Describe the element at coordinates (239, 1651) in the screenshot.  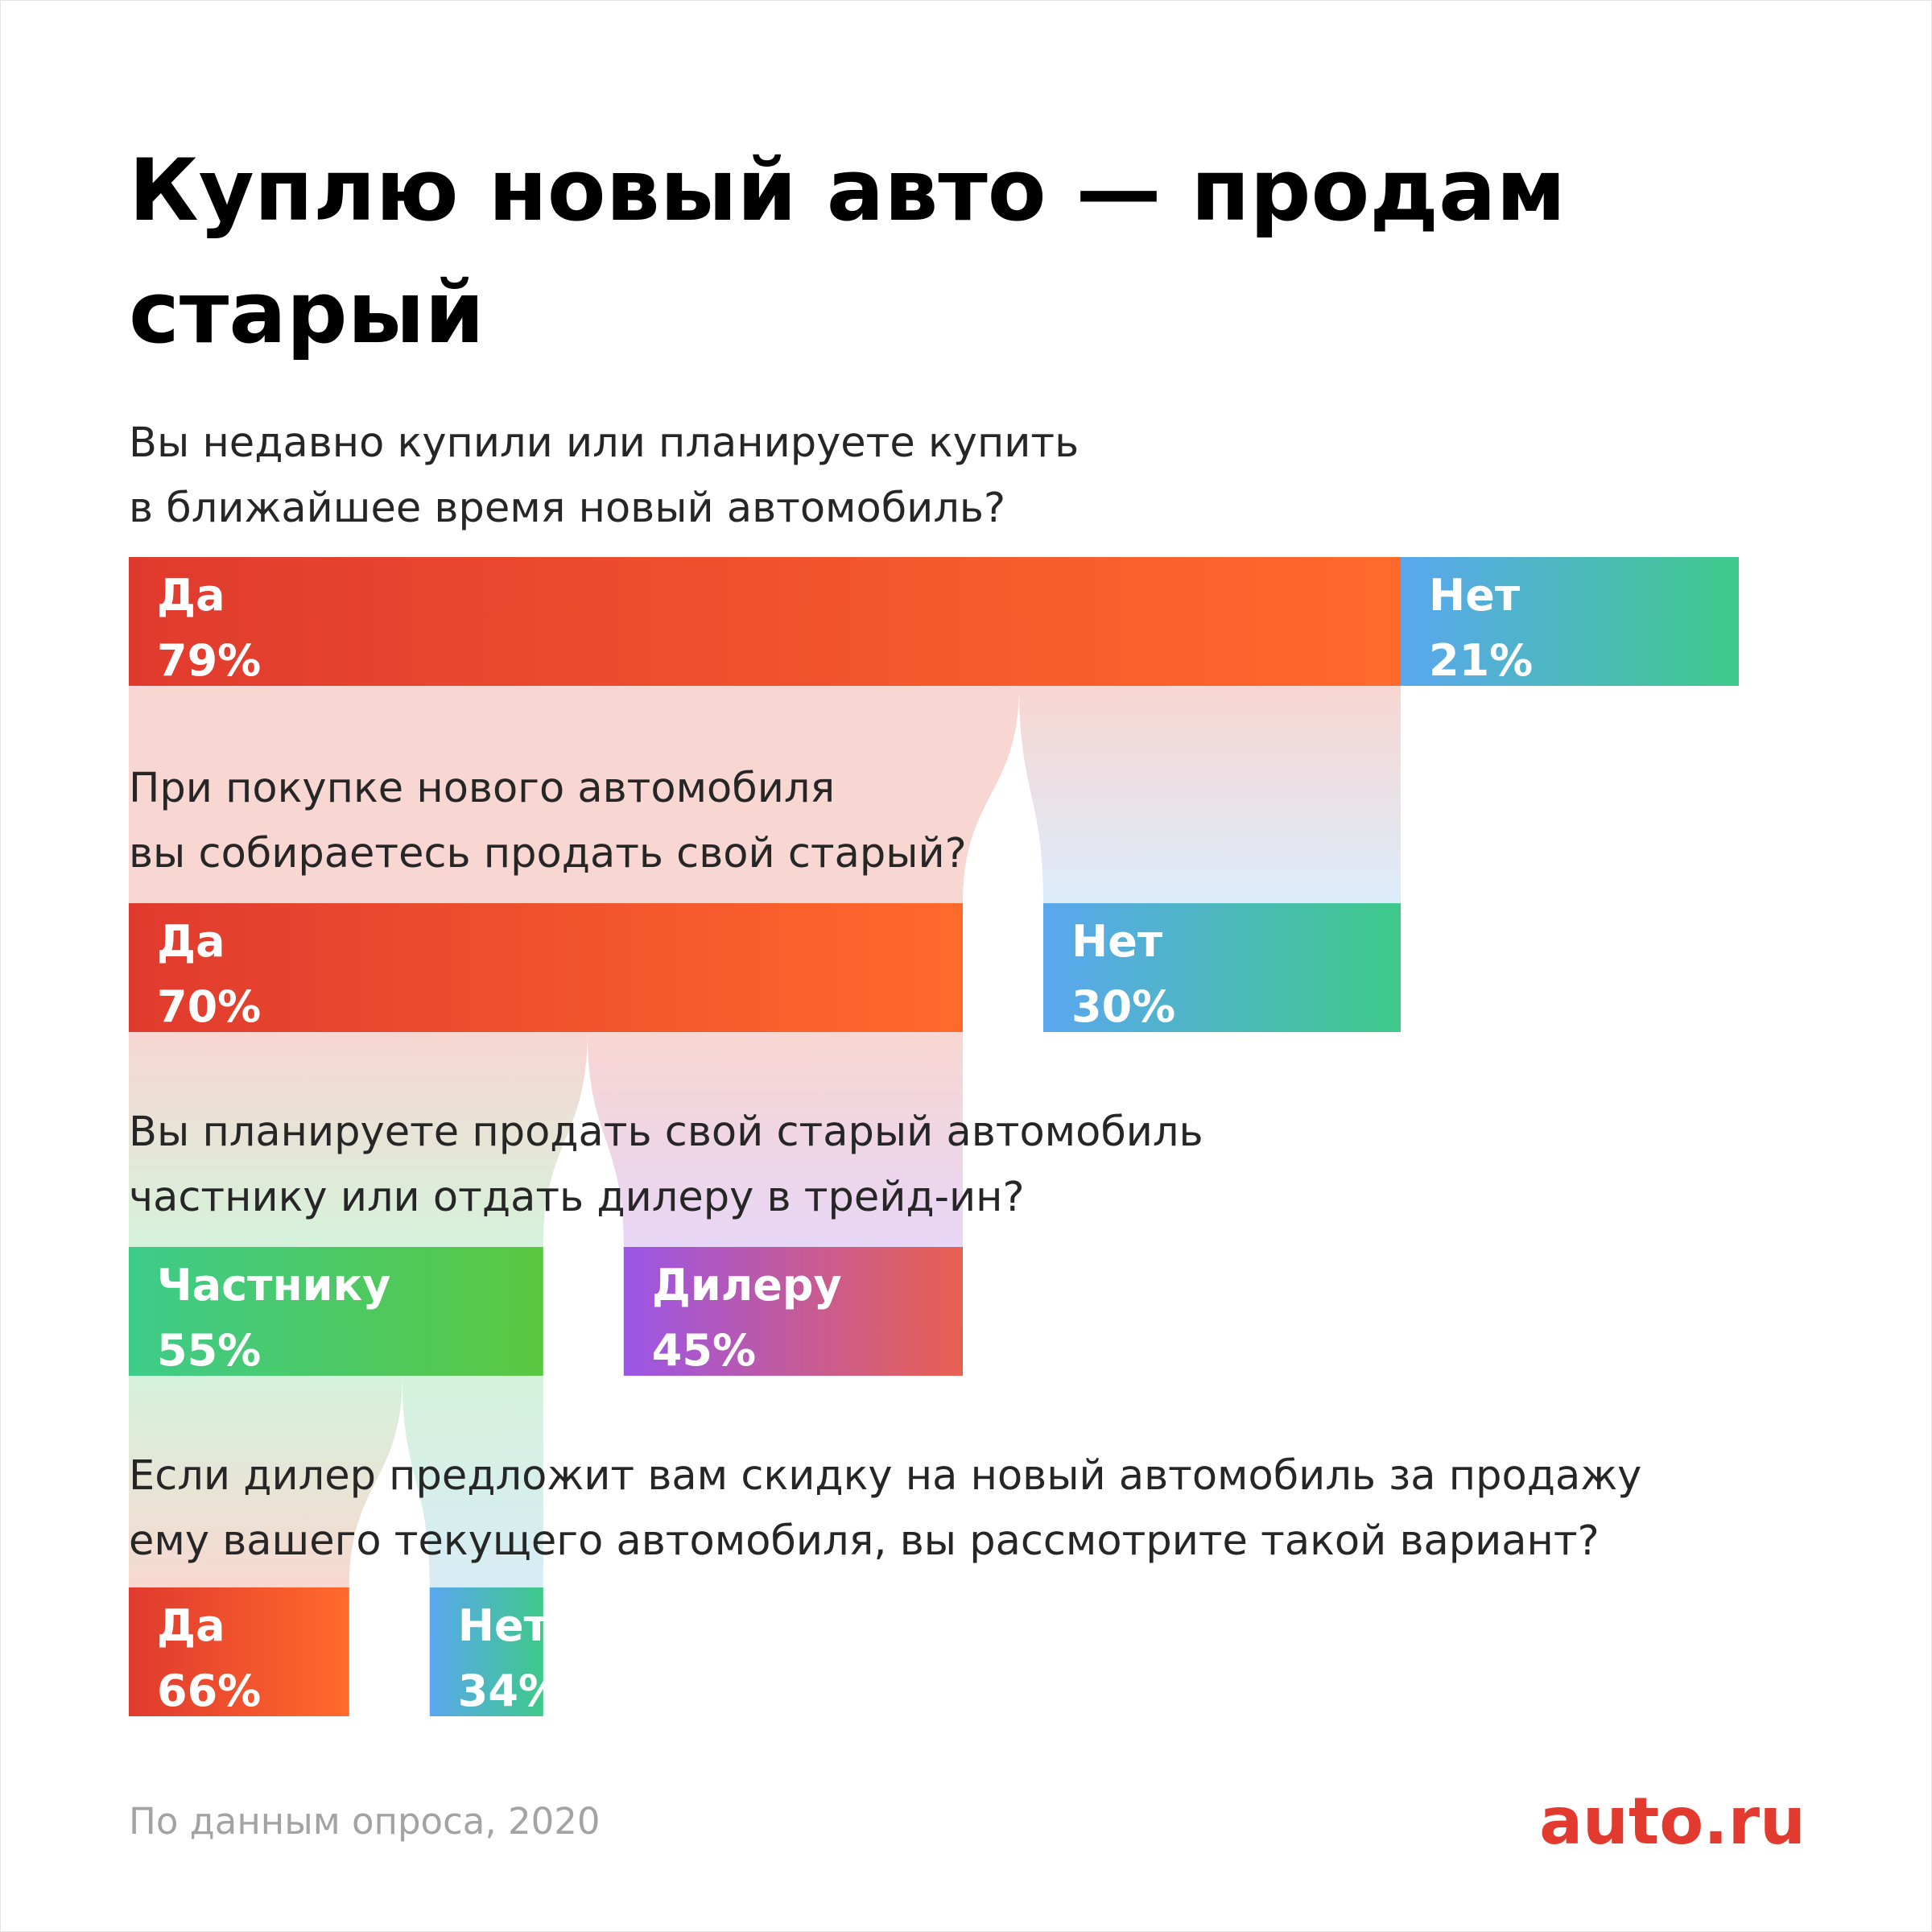
I see `bar-q4-first` at that location.